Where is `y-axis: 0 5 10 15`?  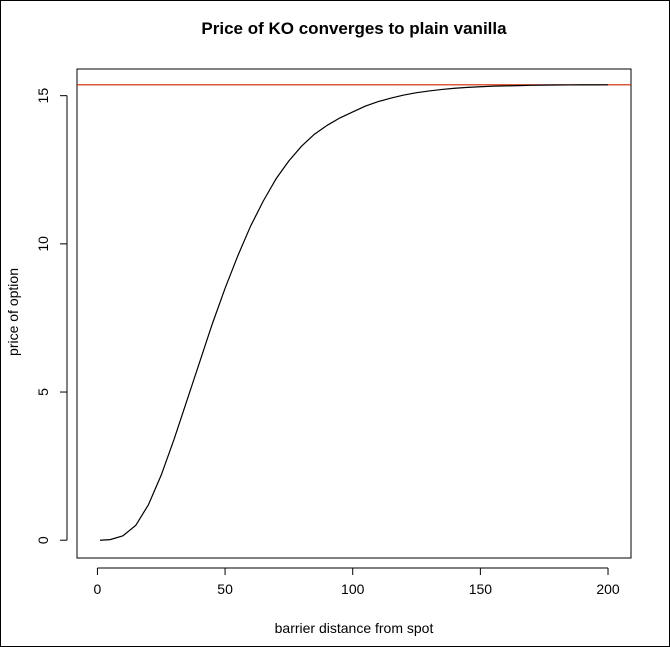 y-axis: 0 5 10 15 is located at coordinates (51, 316).